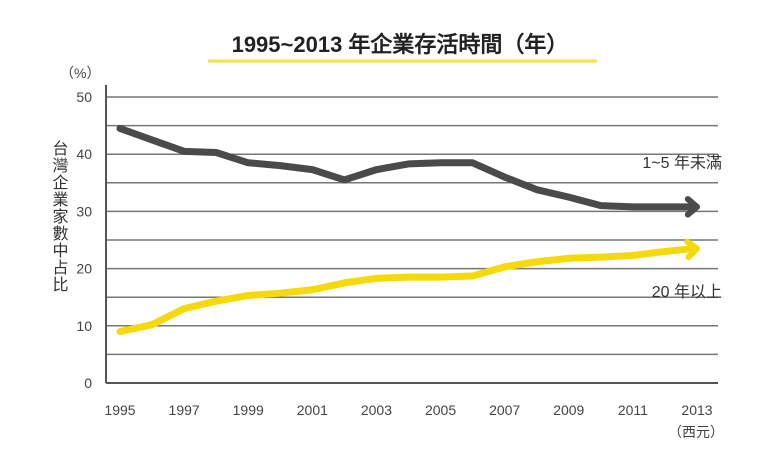 Image resolution: width=768 pixels, height=468 pixels. I want to click on x-tick-label: 2011, so click(633, 410).